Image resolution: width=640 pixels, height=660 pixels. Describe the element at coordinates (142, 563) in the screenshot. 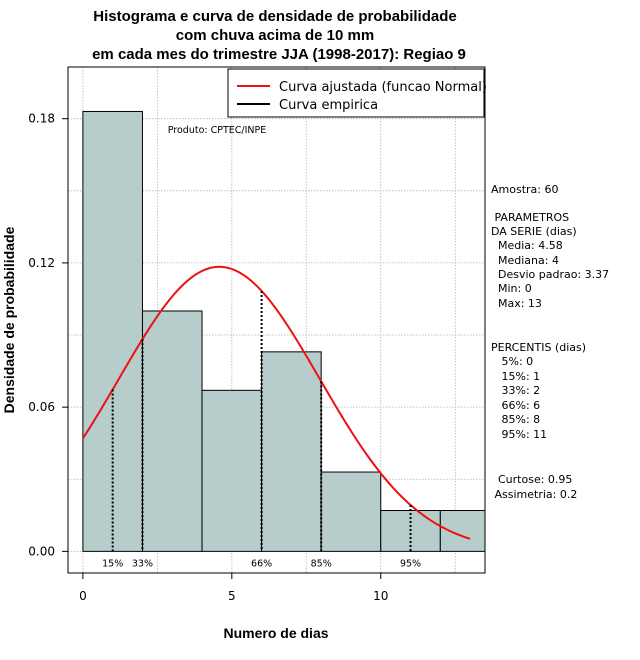

I see `percentile-label: 33%` at that location.